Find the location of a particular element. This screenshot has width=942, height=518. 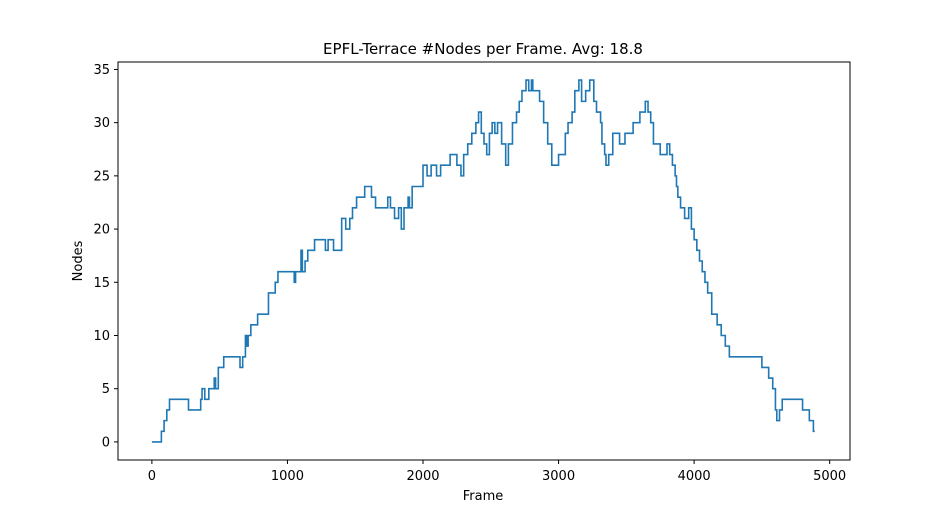

x-tick-label: 0 is located at coordinates (152, 476).